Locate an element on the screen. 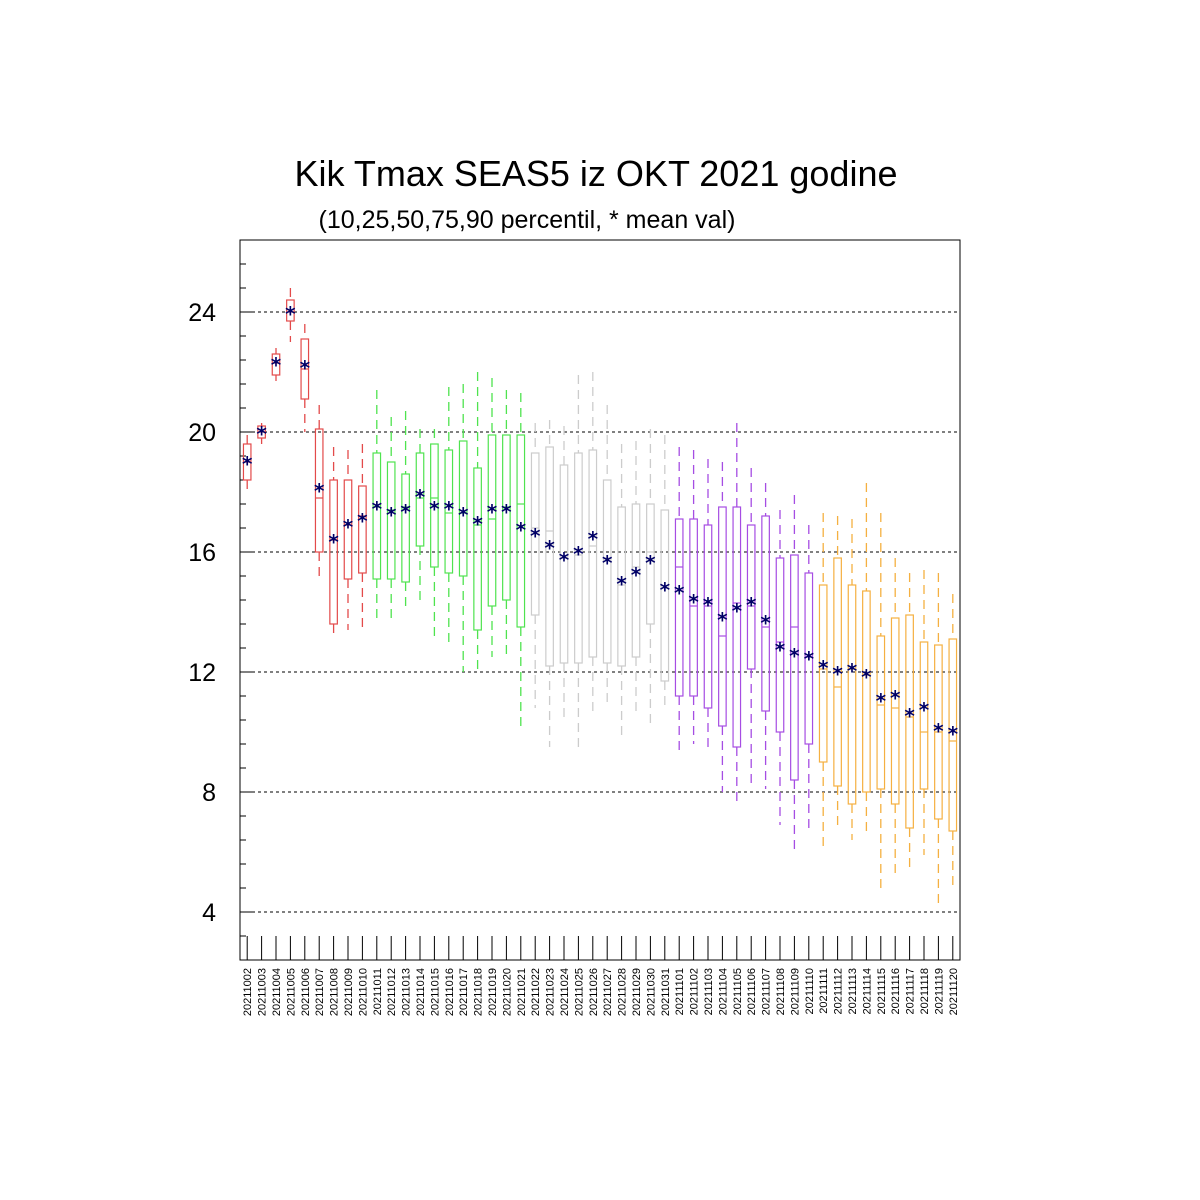 This screenshot has width=1200, height=1200. box-20211014: * is located at coordinates (420, 517).